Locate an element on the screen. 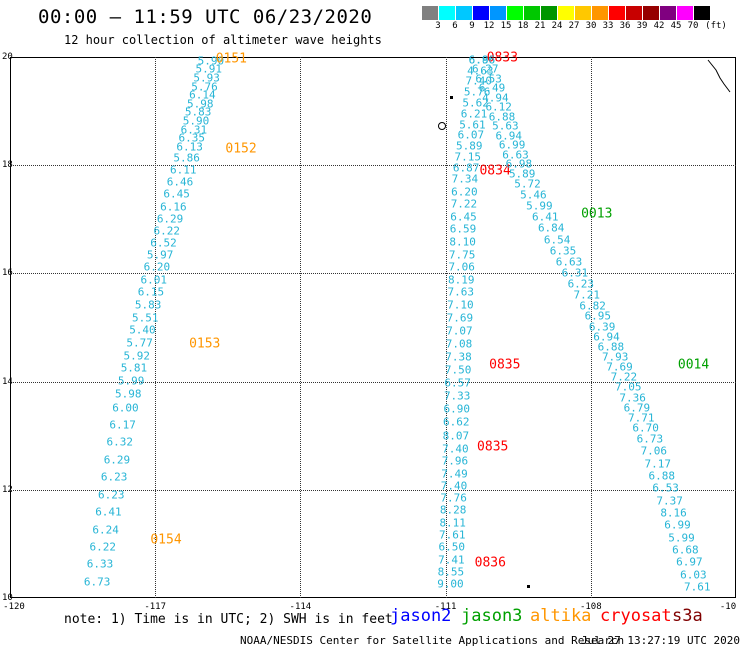  wave-height-value: 6.20 is located at coordinates (157, 267).